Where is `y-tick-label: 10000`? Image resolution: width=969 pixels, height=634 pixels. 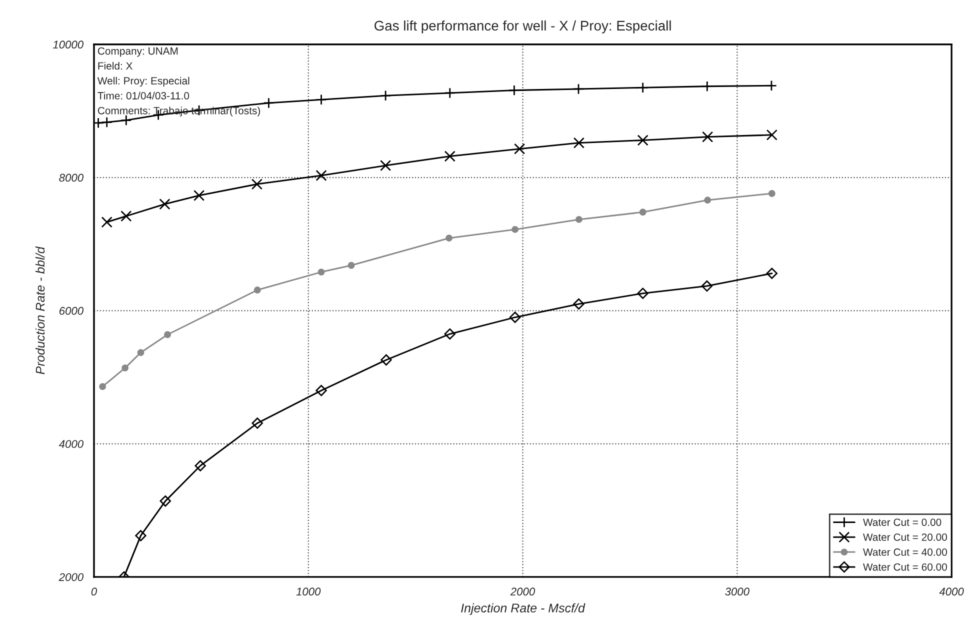 y-tick-label: 10000 is located at coordinates (68, 44).